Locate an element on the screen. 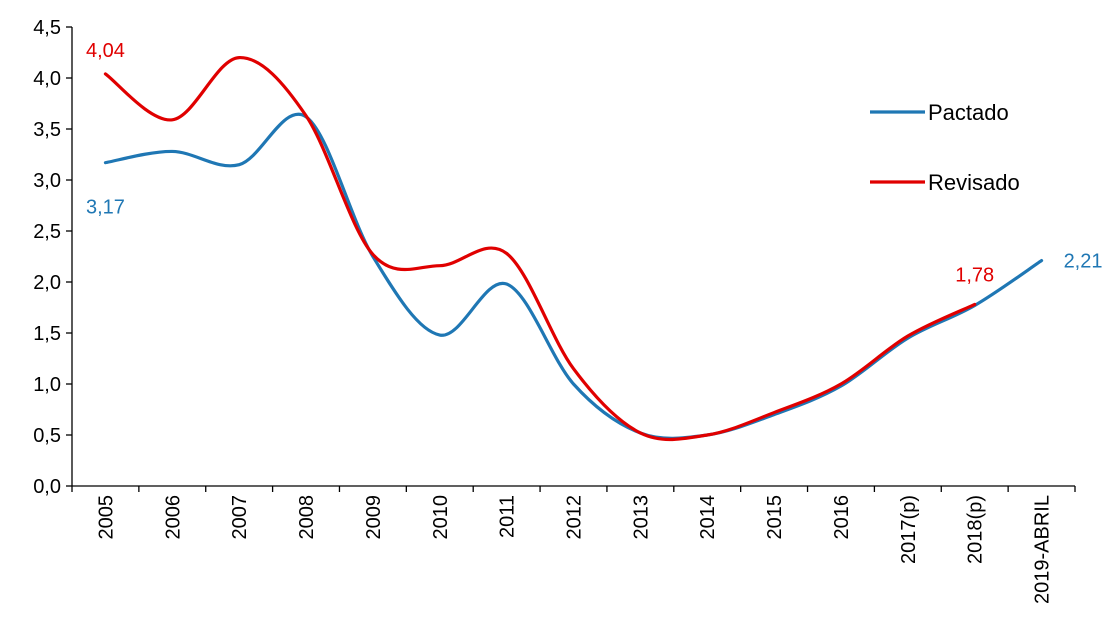 The width and height of the screenshot is (1119, 623). x-tick-label: 2005 is located at coordinates (106, 517).